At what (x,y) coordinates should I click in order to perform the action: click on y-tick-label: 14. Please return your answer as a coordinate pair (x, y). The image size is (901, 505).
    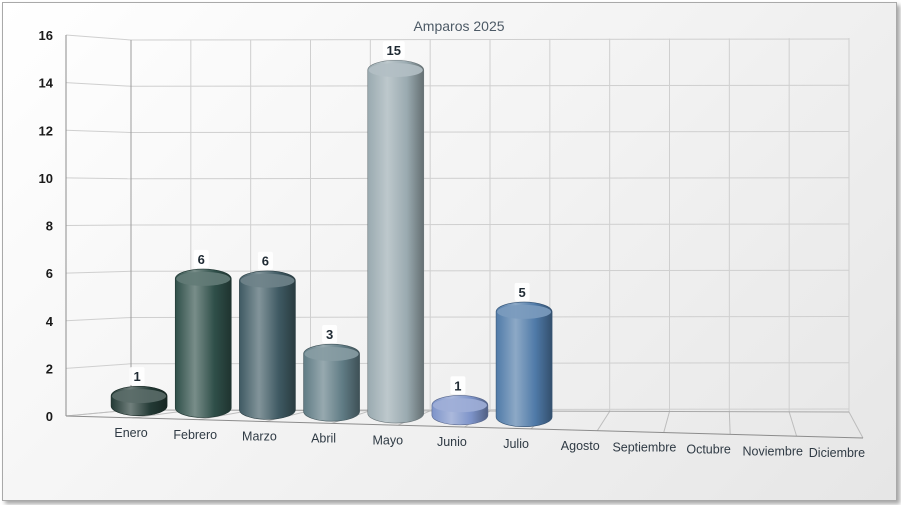
    Looking at the image, I should click on (46, 83).